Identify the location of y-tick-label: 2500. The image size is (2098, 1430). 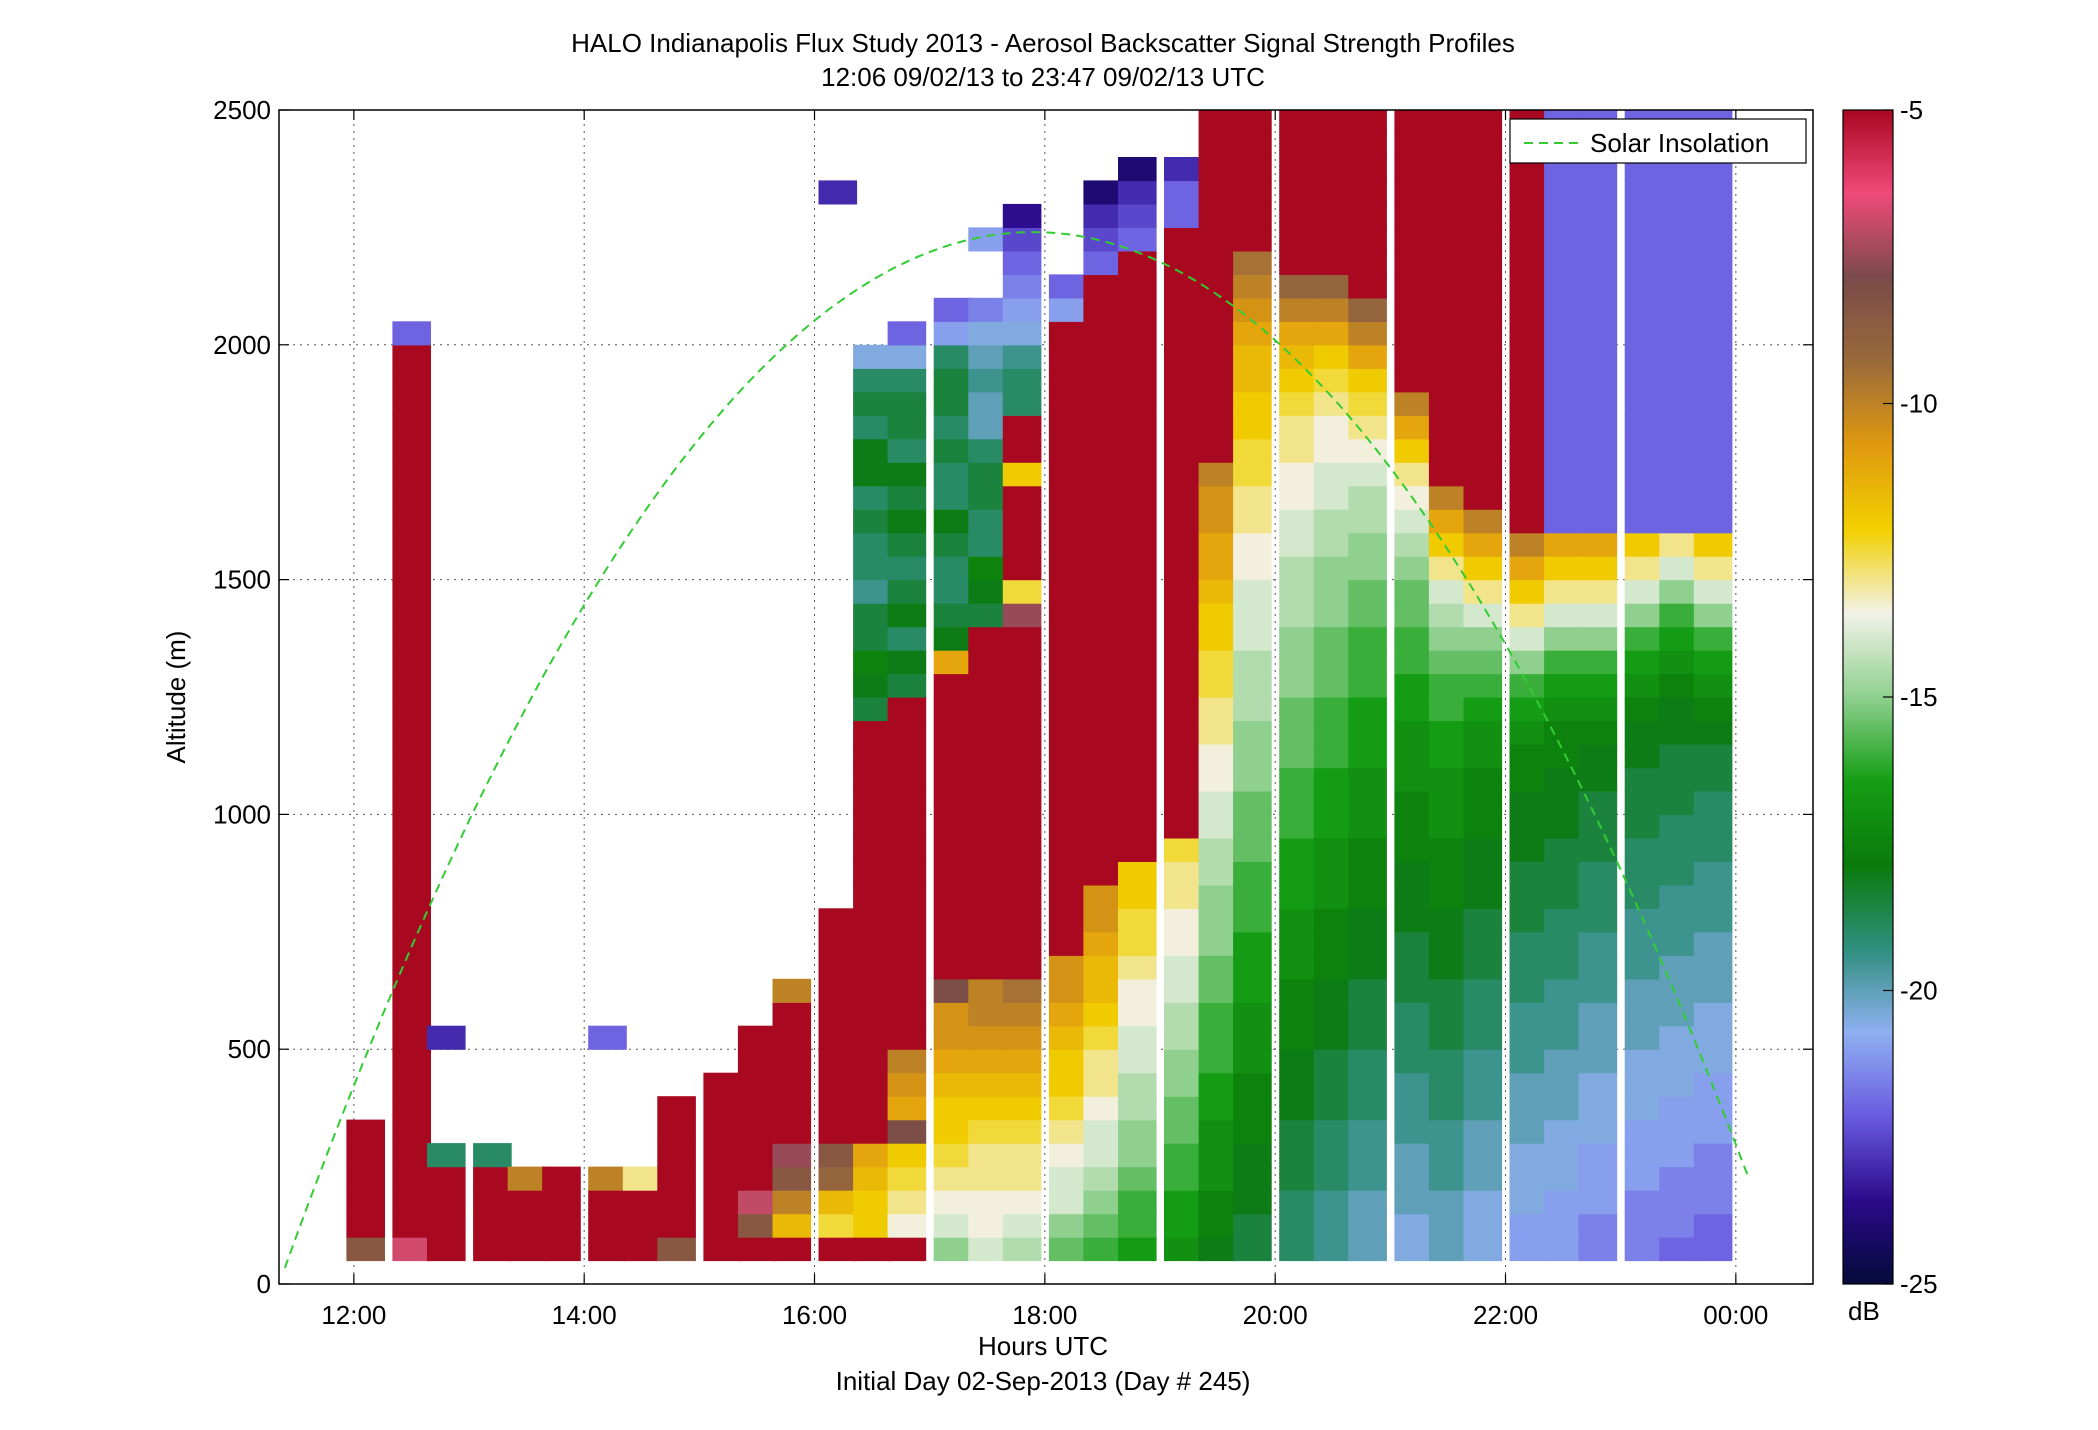
(242, 110).